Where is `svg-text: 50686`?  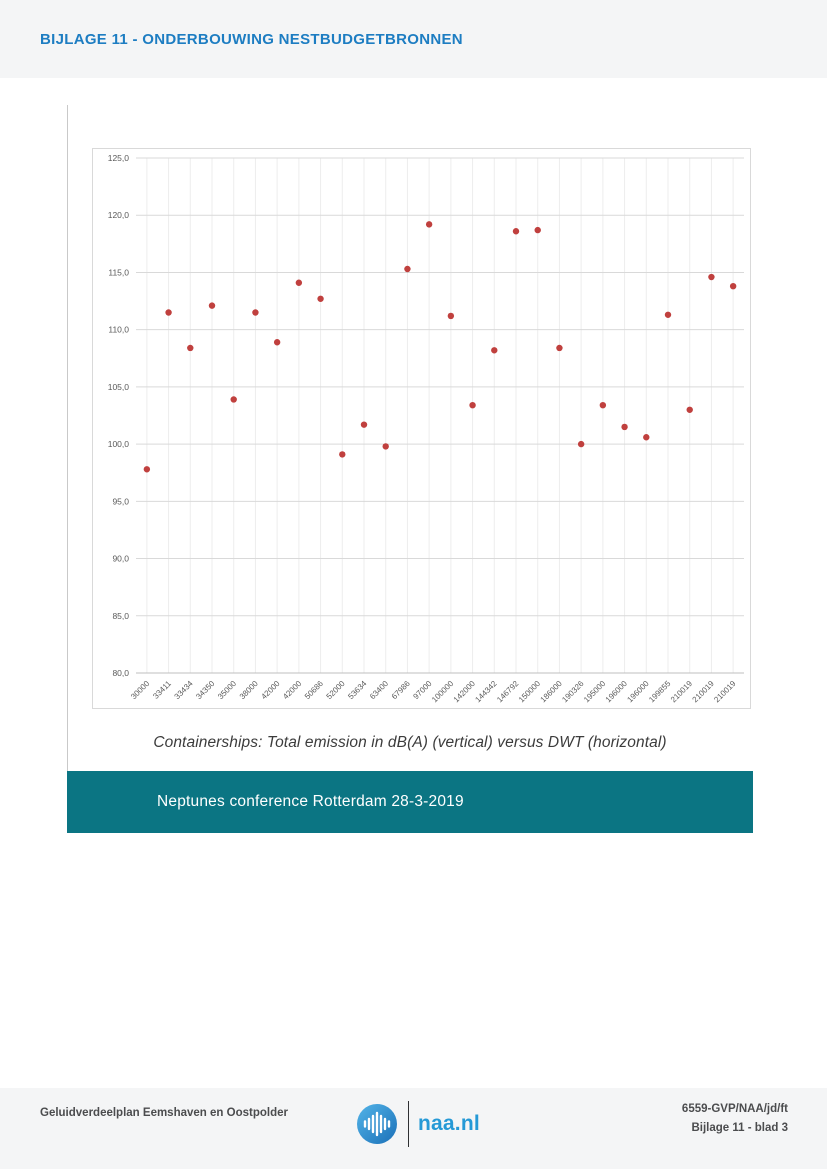
svg-text: 50686 is located at coordinates (314, 690).